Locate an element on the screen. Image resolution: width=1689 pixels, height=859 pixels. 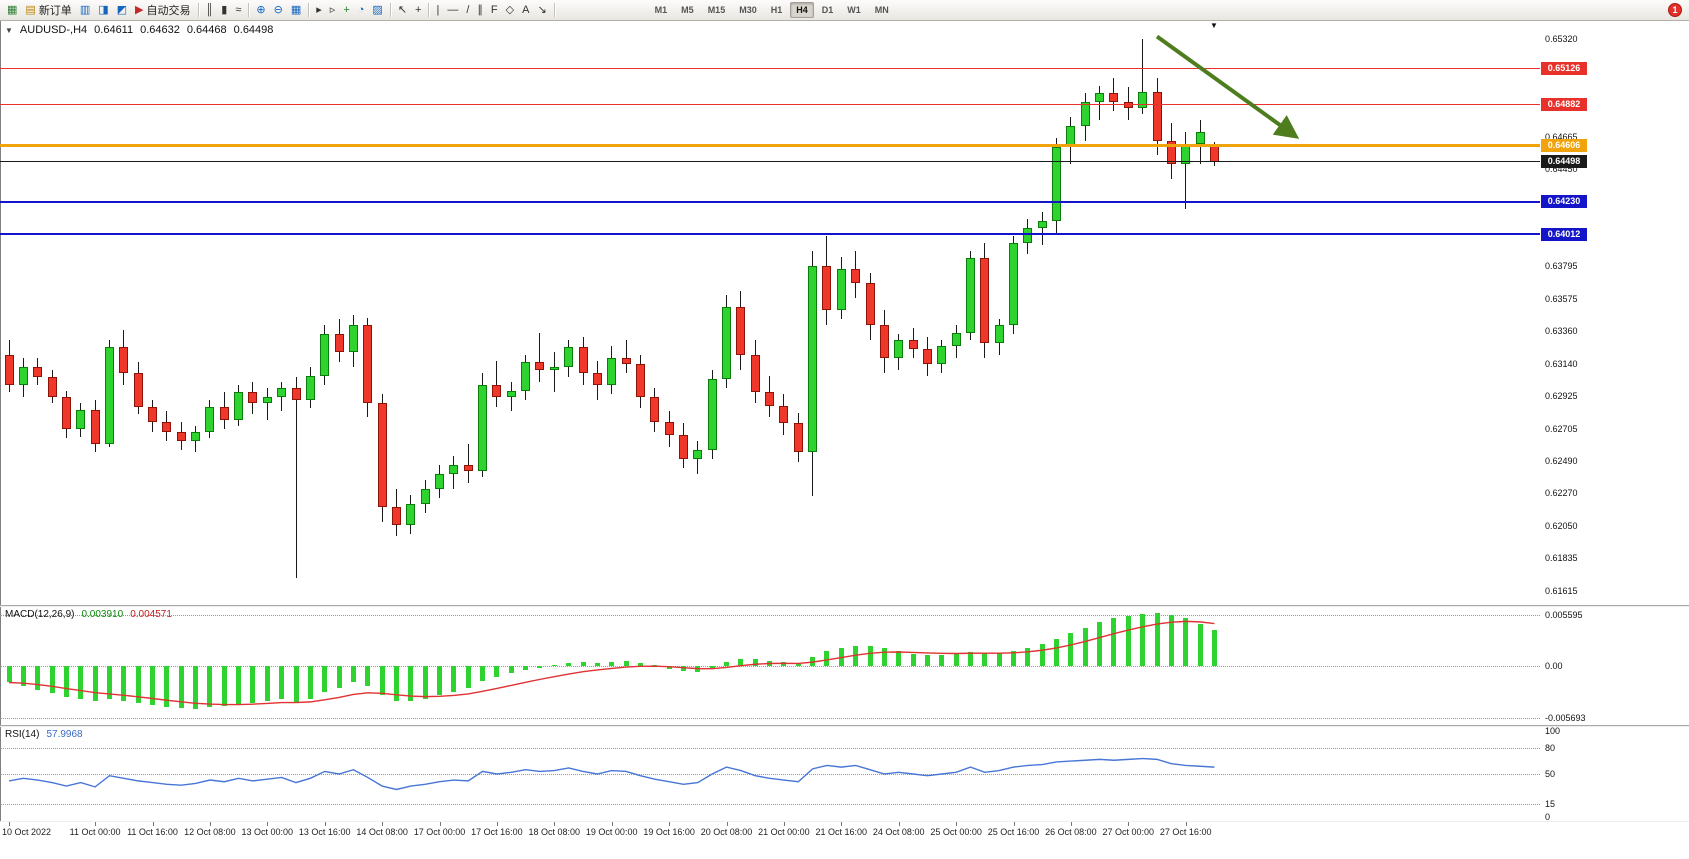
new-chart-button: ▦ is located at coordinates (12, 10).